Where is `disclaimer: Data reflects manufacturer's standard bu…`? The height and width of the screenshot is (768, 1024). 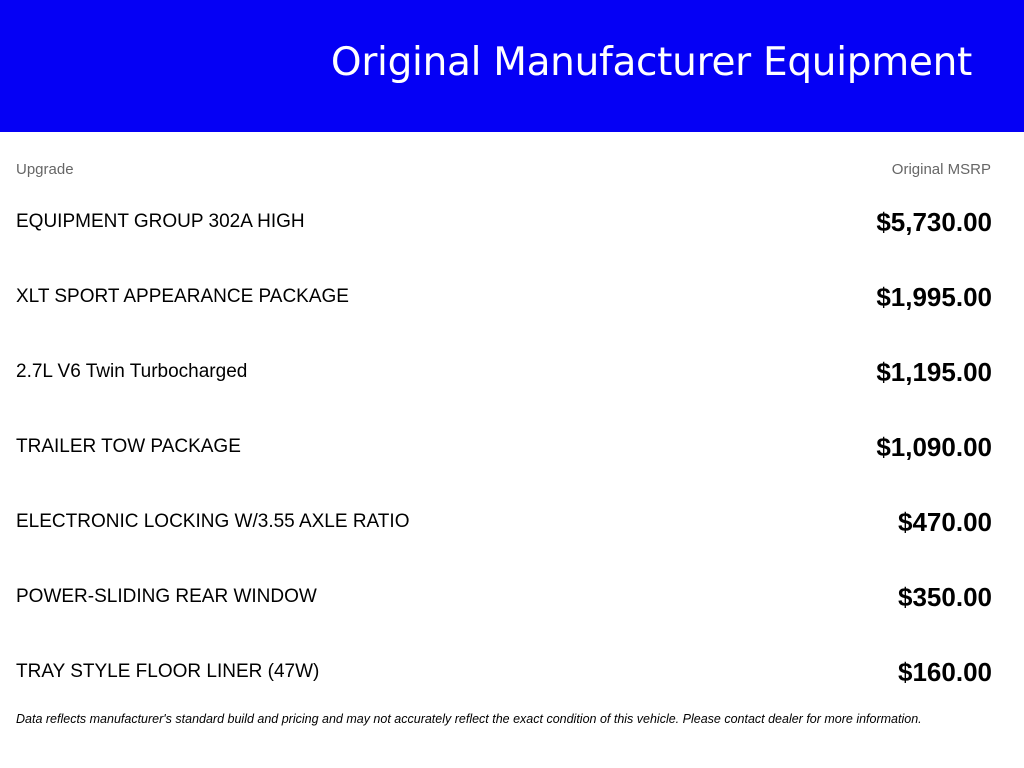 disclaimer: Data reflects manufacturer's standard bu… is located at coordinates (469, 719).